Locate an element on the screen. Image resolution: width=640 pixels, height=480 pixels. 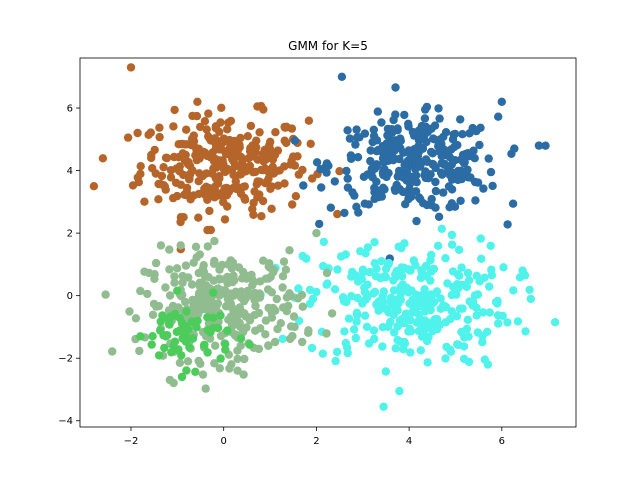
y-tick-label: −4 is located at coordinates (65, 421).